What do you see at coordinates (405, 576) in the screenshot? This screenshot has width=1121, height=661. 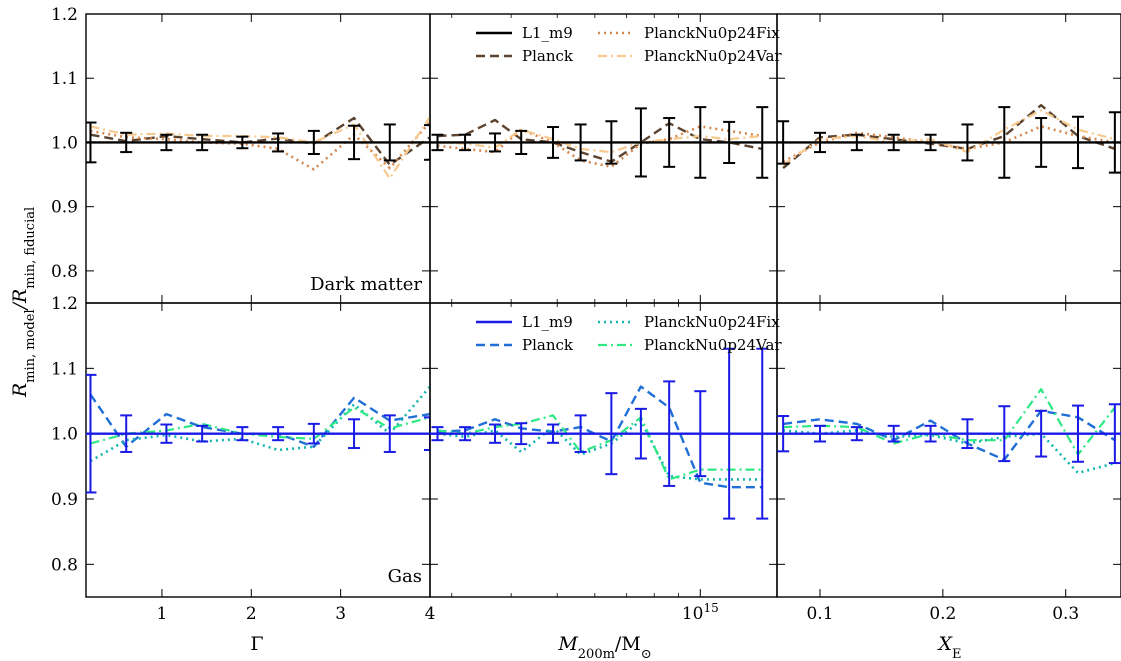 I see `row-label-gas: Gas` at bounding box center [405, 576].